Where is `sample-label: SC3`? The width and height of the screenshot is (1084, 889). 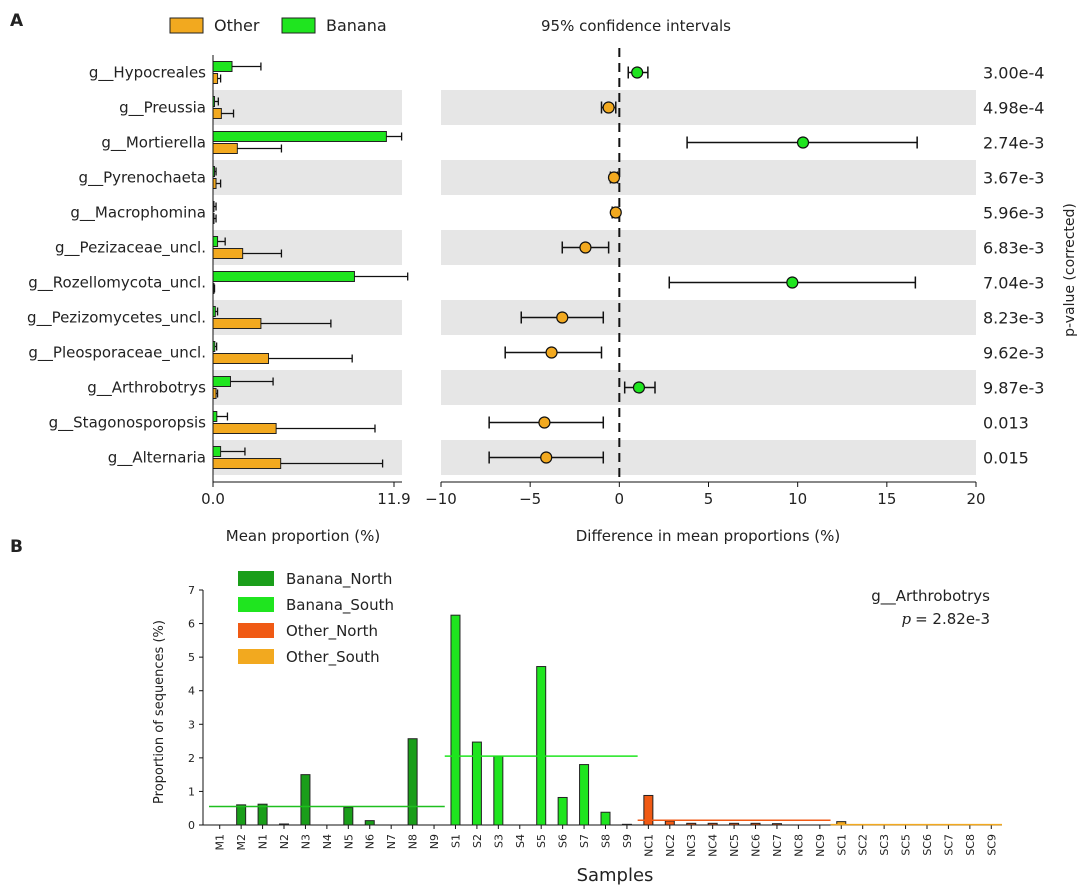 sample-label: SC3 is located at coordinates (884, 845).